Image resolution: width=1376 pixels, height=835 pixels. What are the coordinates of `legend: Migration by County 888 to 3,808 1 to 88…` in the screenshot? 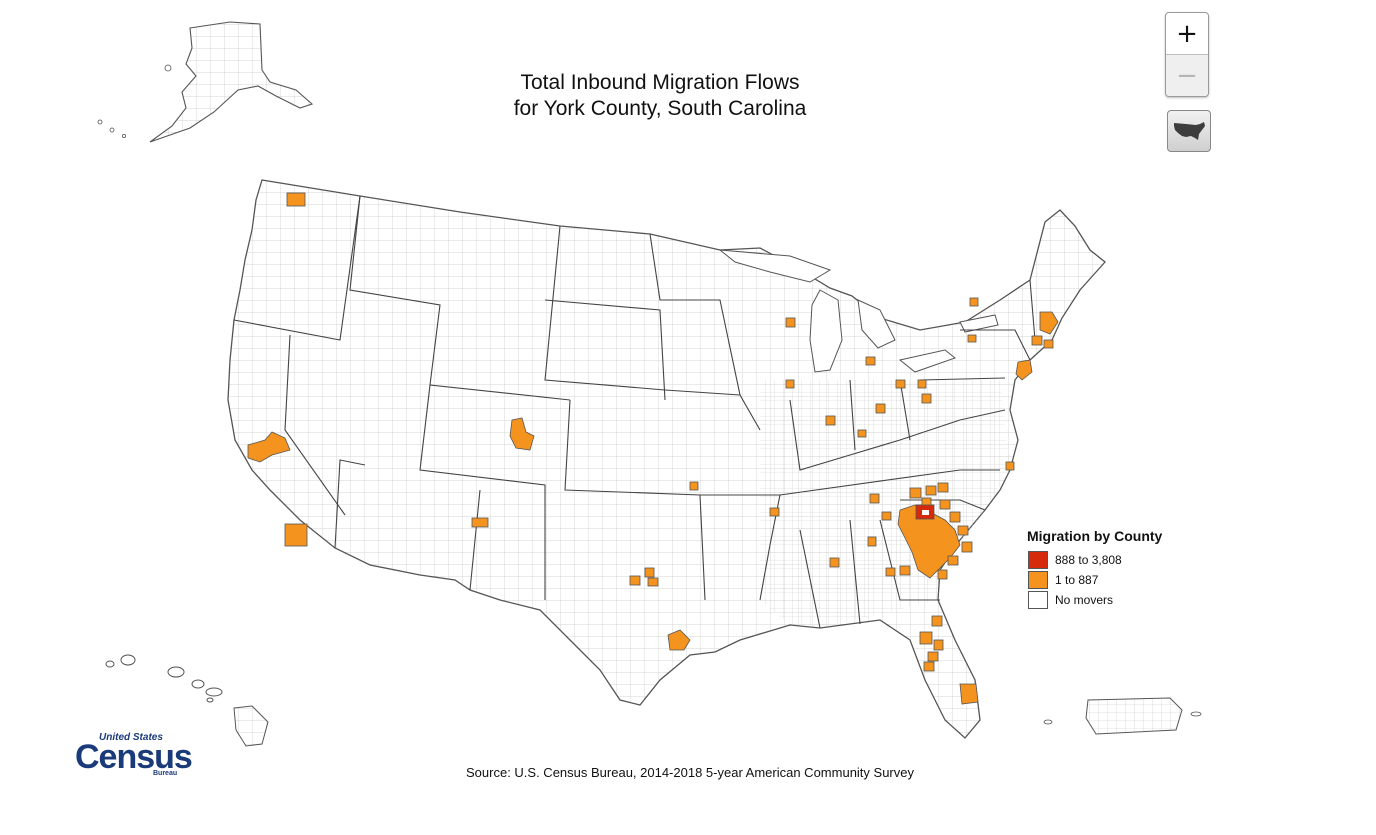 It's located at (1094, 569).